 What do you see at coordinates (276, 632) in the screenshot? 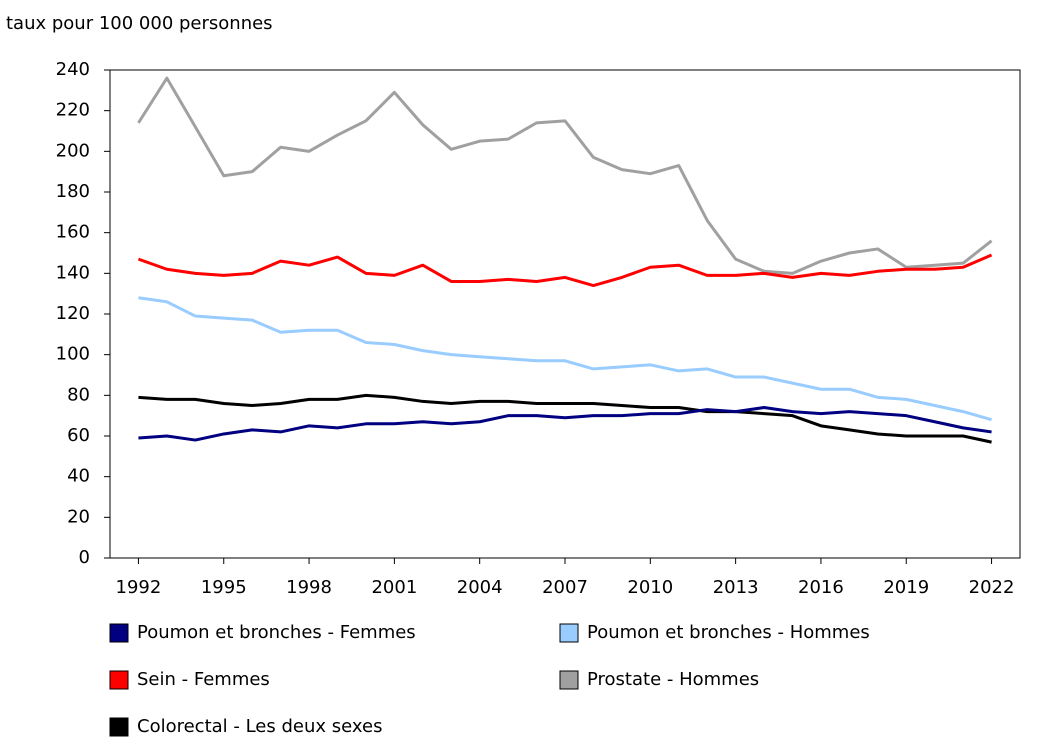
I see `legend-label: Poumon et bronches - Femmes` at bounding box center [276, 632].